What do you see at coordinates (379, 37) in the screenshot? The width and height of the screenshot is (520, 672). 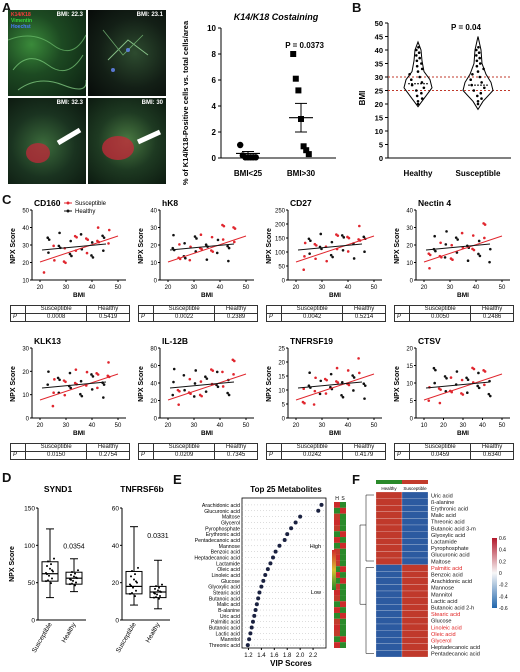 I see `y-tick-label: 45` at bounding box center [379, 37].